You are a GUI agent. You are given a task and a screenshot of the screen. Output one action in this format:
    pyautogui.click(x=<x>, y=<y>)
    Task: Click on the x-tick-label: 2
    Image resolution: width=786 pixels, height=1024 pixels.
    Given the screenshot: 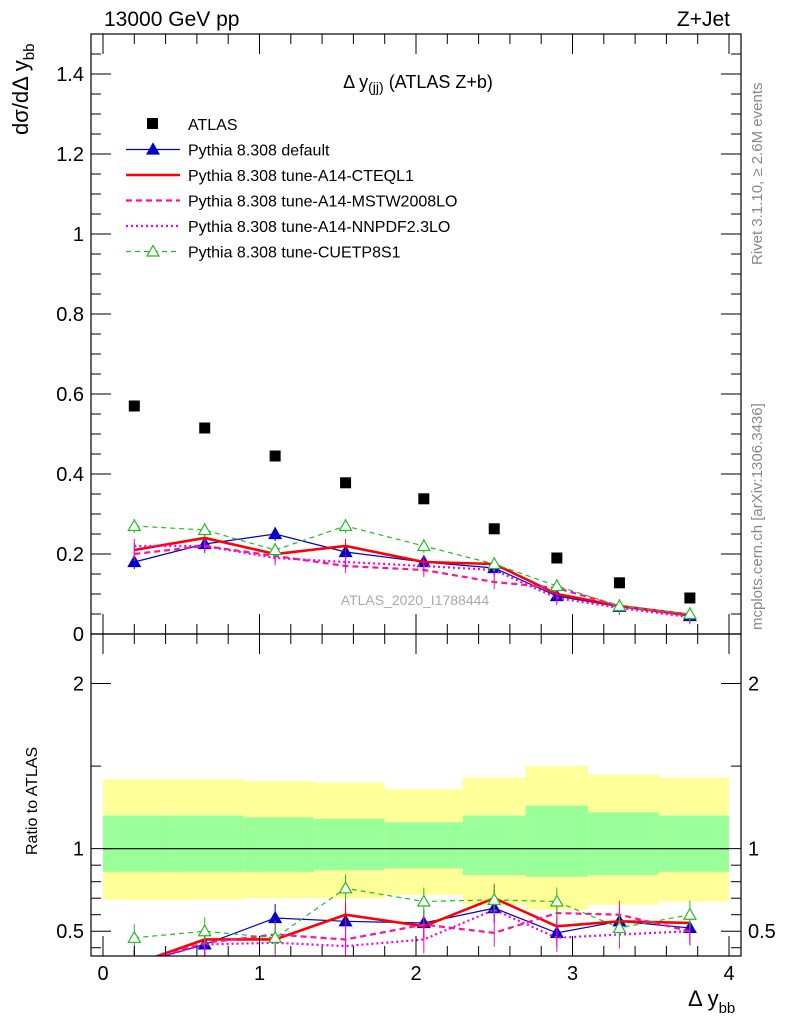 What is the action you would take?
    pyautogui.click(x=415, y=974)
    